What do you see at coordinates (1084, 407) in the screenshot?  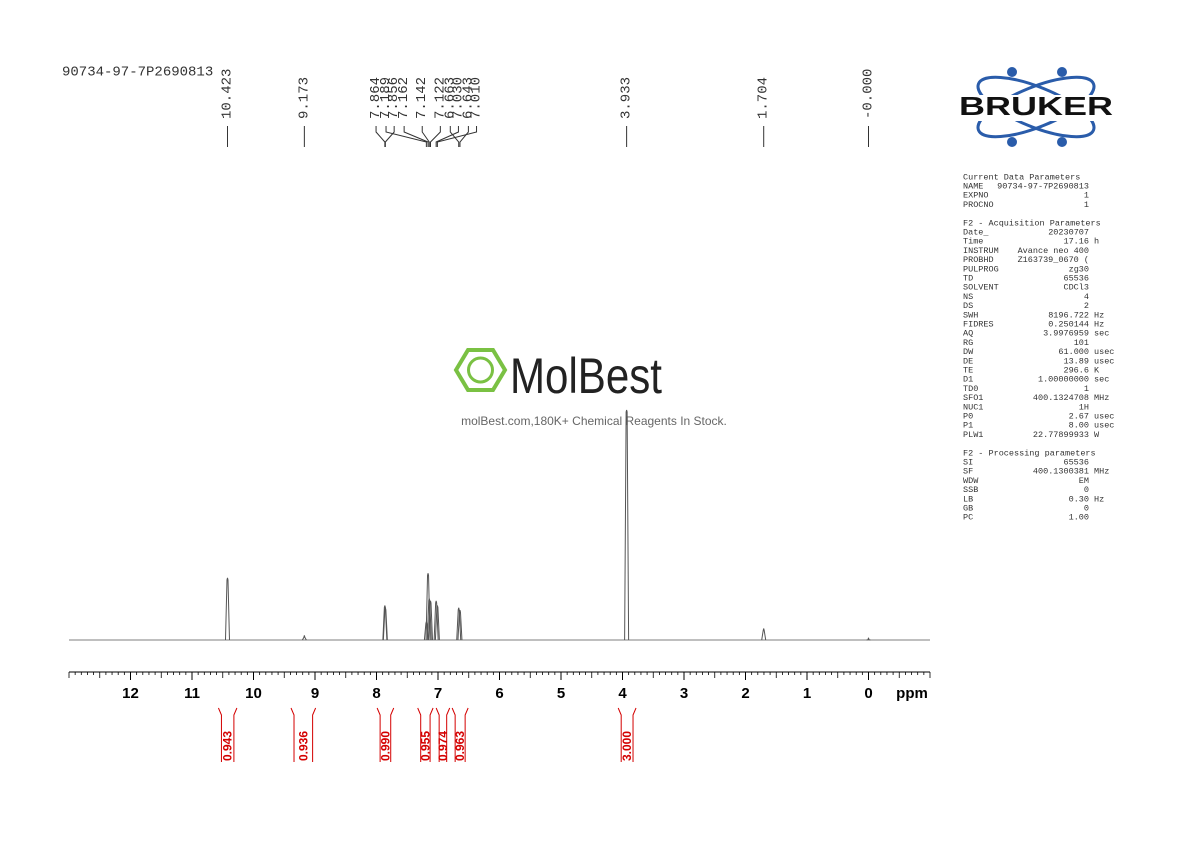 I see `parameter-value: 1H` at bounding box center [1084, 407].